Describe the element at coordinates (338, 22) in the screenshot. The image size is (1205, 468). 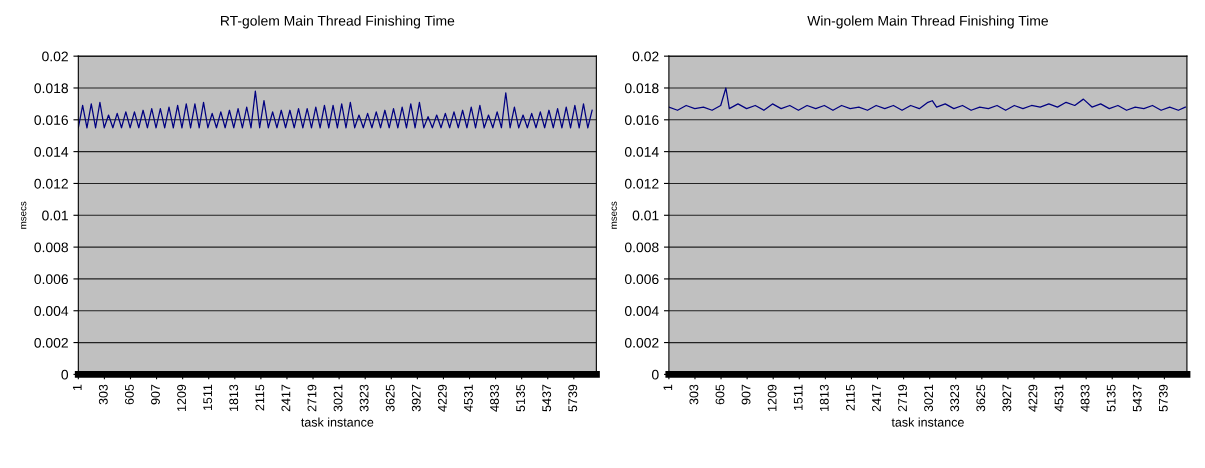
I see `chart-title: RT-golem Main Thread Finishing Time` at that location.